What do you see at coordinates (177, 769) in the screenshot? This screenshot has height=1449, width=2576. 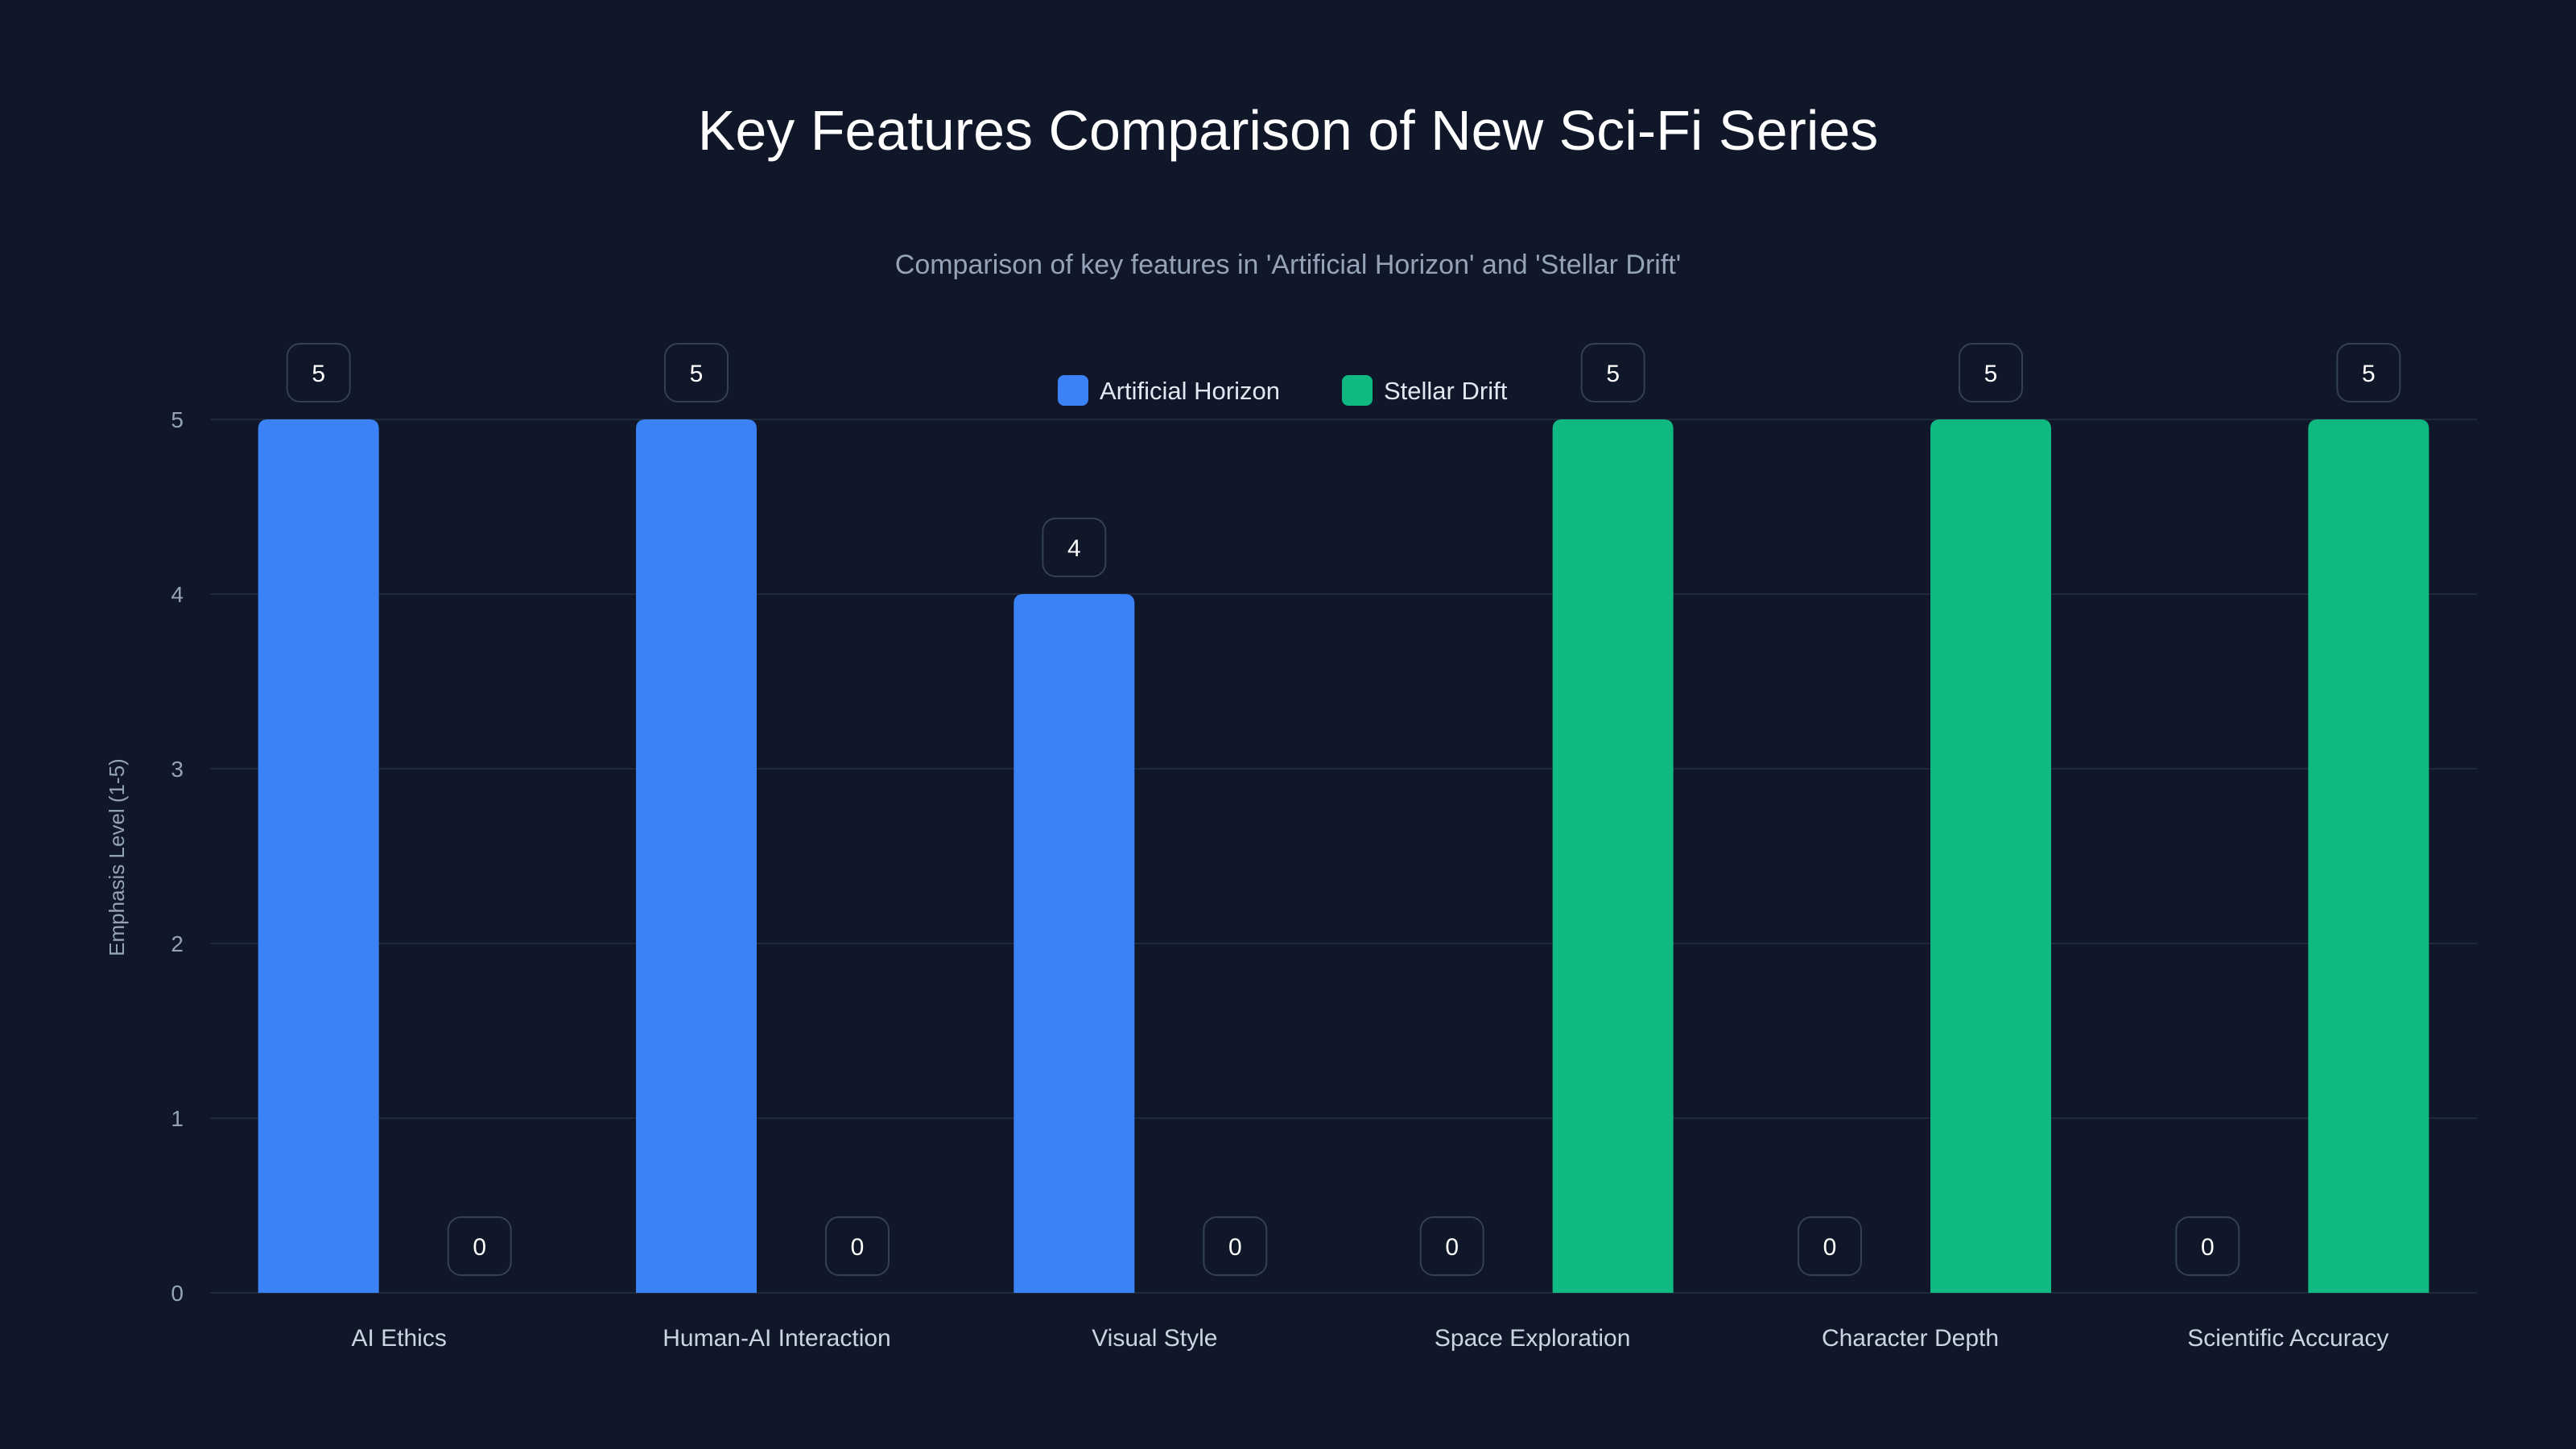 I see `y-tick-label: 3` at bounding box center [177, 769].